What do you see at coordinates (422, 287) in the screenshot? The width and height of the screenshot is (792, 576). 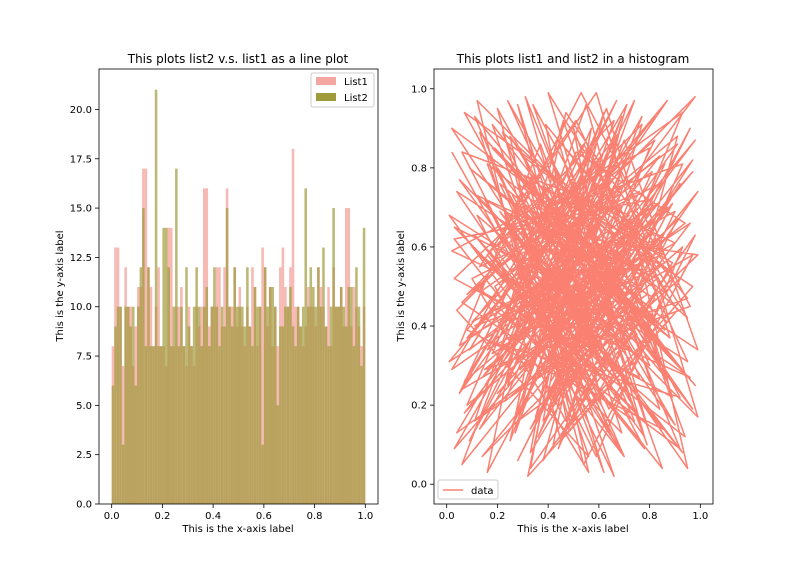 I see `right-y-ticks: 0.0 0.2 0.4 0.6 0.8 1.0` at bounding box center [422, 287].